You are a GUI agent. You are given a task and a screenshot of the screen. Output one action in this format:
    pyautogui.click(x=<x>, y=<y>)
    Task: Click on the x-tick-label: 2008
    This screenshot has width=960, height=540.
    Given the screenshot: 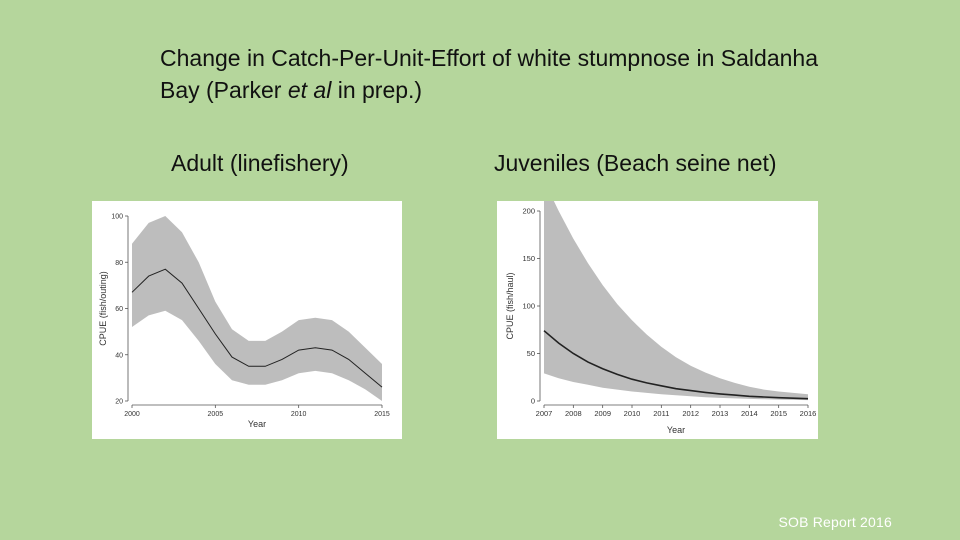 What is the action you would take?
    pyautogui.click(x=573, y=413)
    